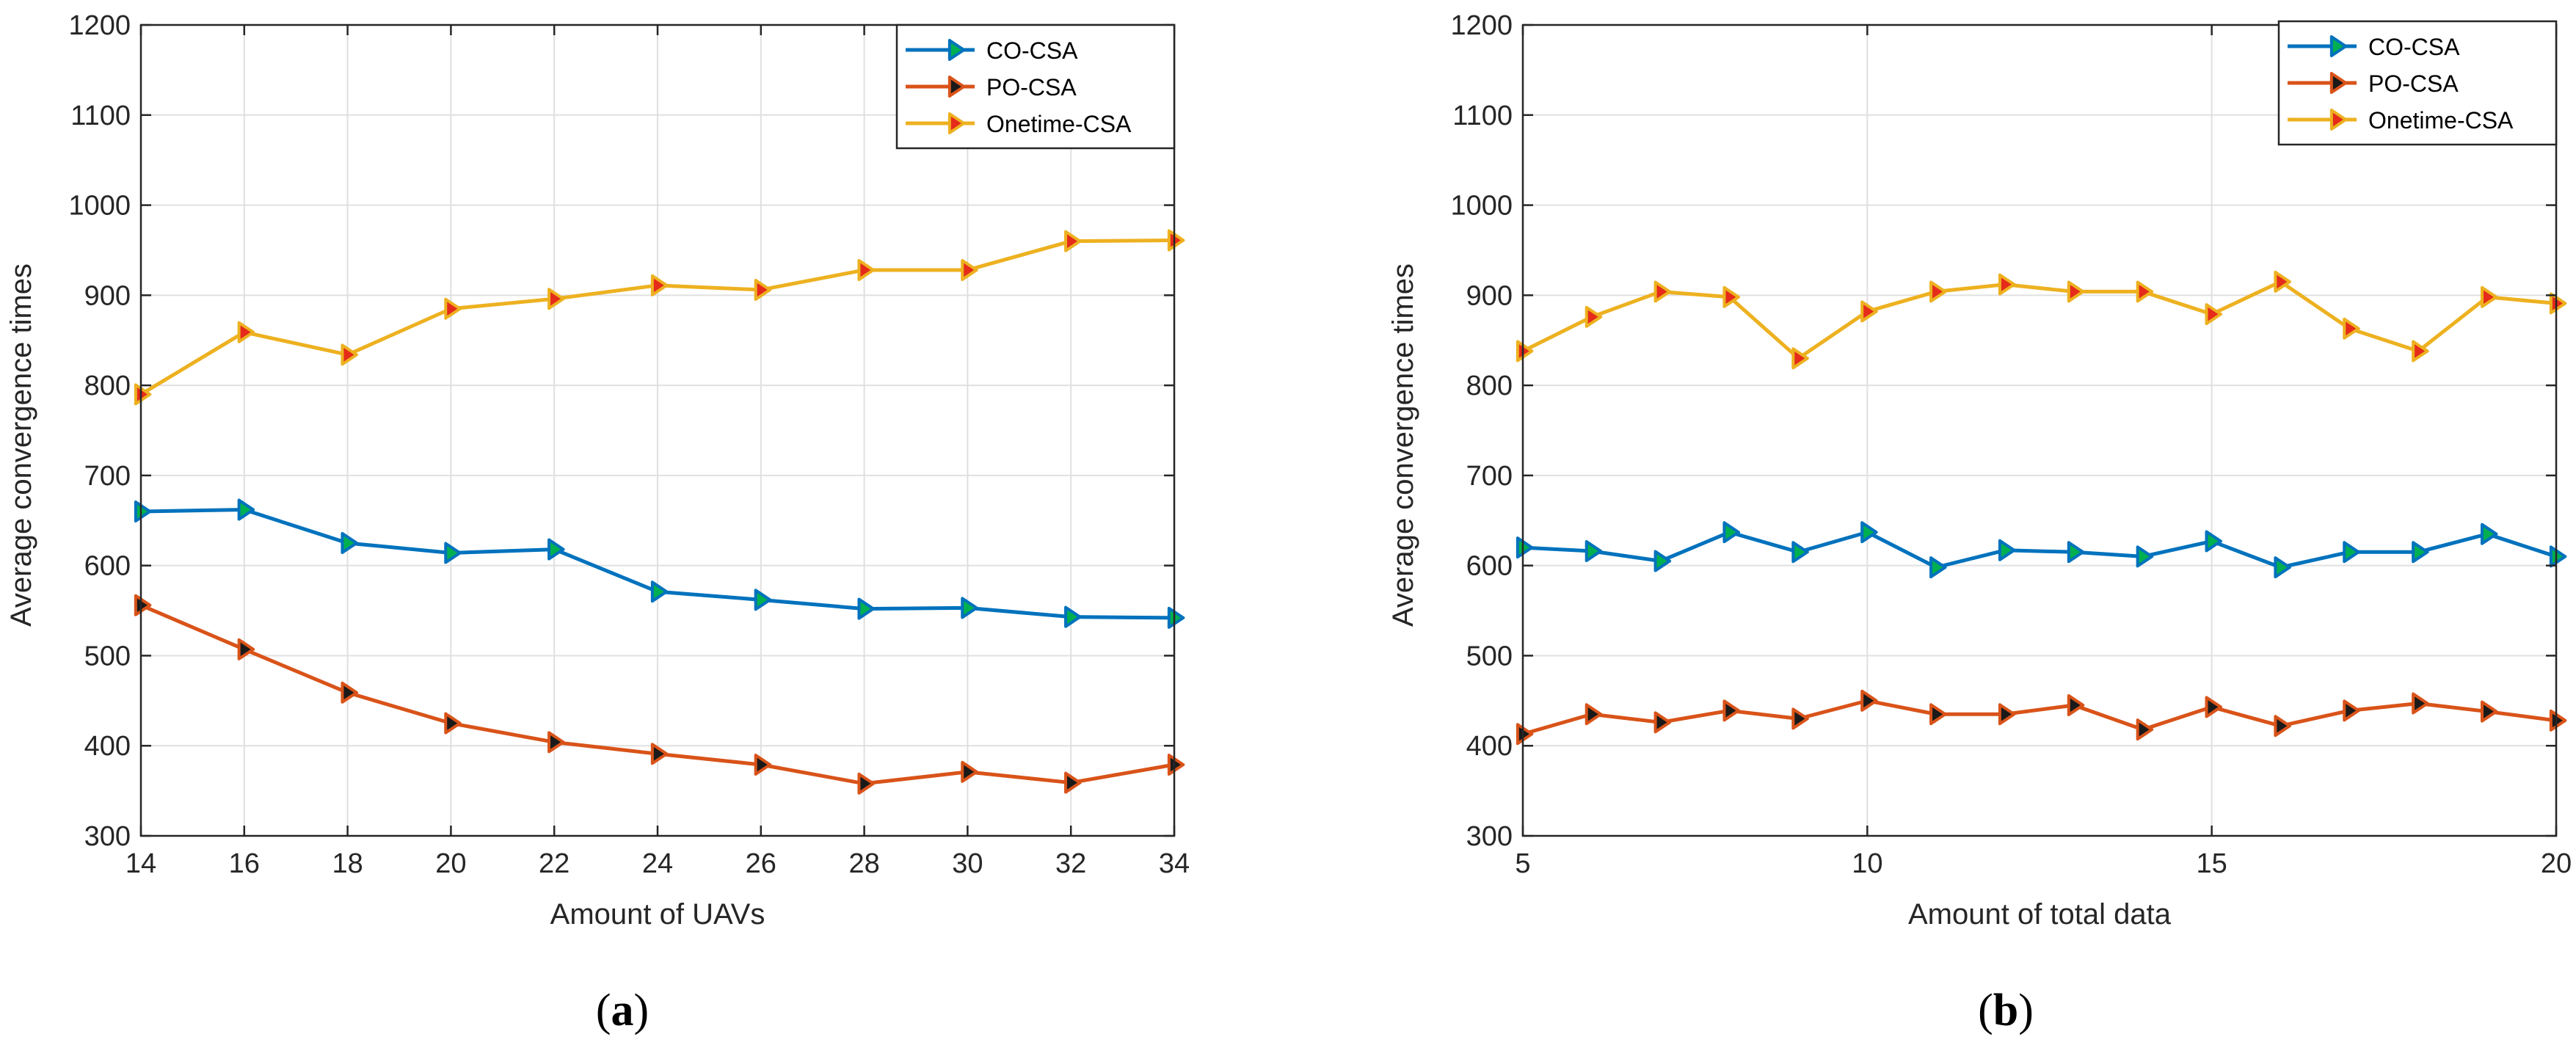 The height and width of the screenshot is (1045, 2576). What do you see at coordinates (347, 863) in the screenshot?
I see `x-tick-label: 18` at bounding box center [347, 863].